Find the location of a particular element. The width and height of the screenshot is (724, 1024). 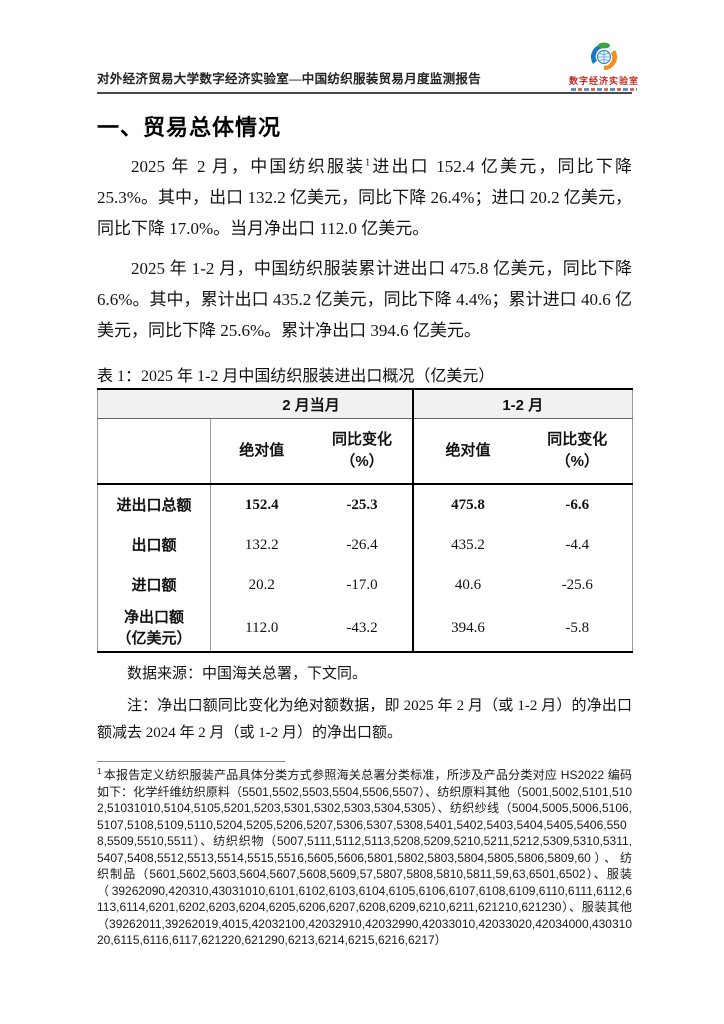

table-row-total: 进出口总额 152.4 -25.3 475.8 -6.6 is located at coordinates (365, 504).